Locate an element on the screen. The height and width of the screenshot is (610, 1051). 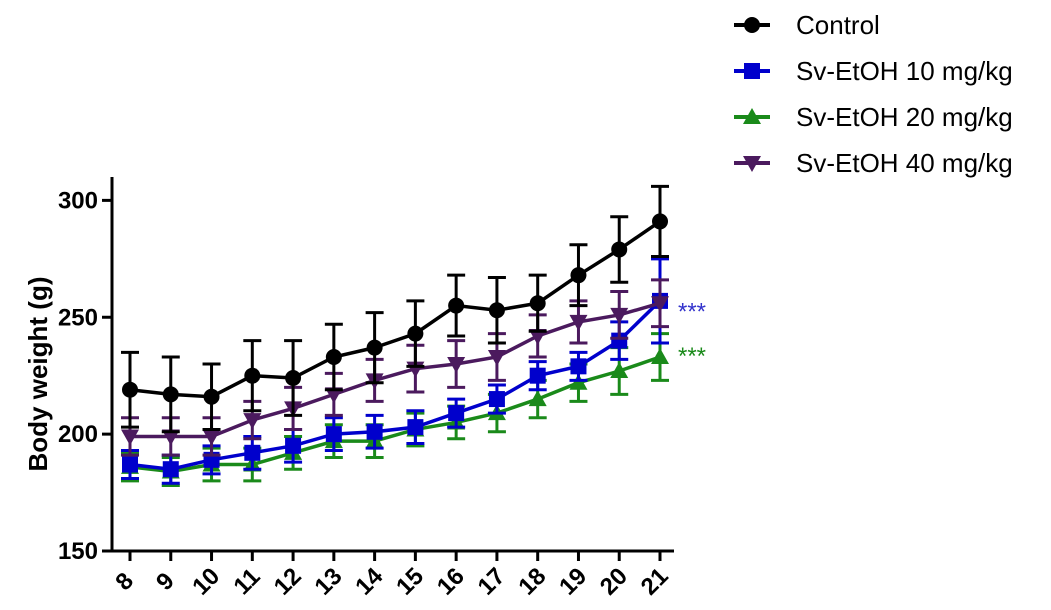
legend-item: Sv-EtOH 20 mg/kg is located at coordinates (873, 117).